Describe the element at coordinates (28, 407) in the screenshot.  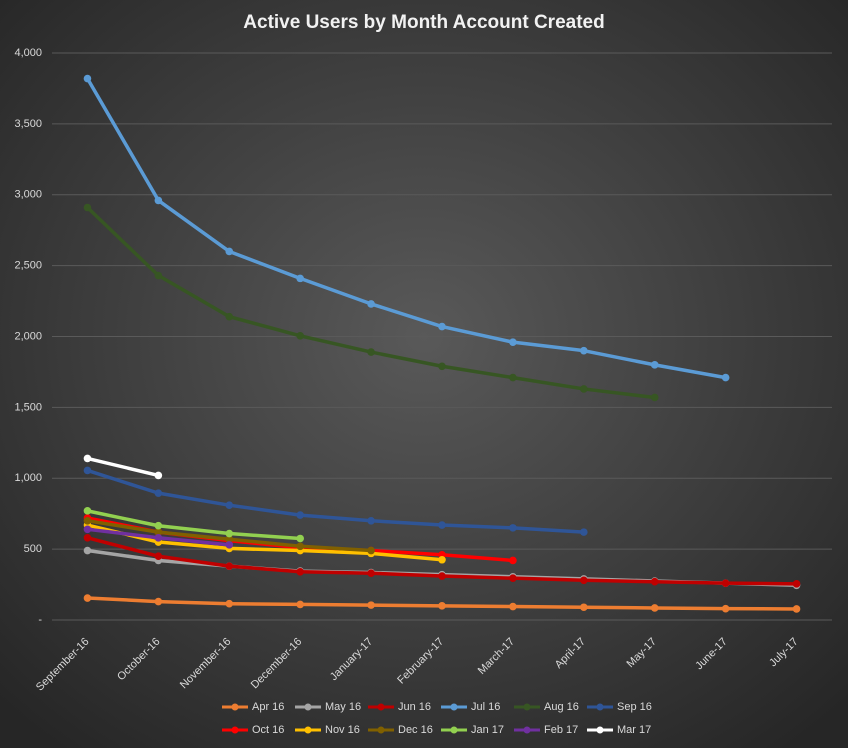
I see `y-tick-label: 1,500` at that location.